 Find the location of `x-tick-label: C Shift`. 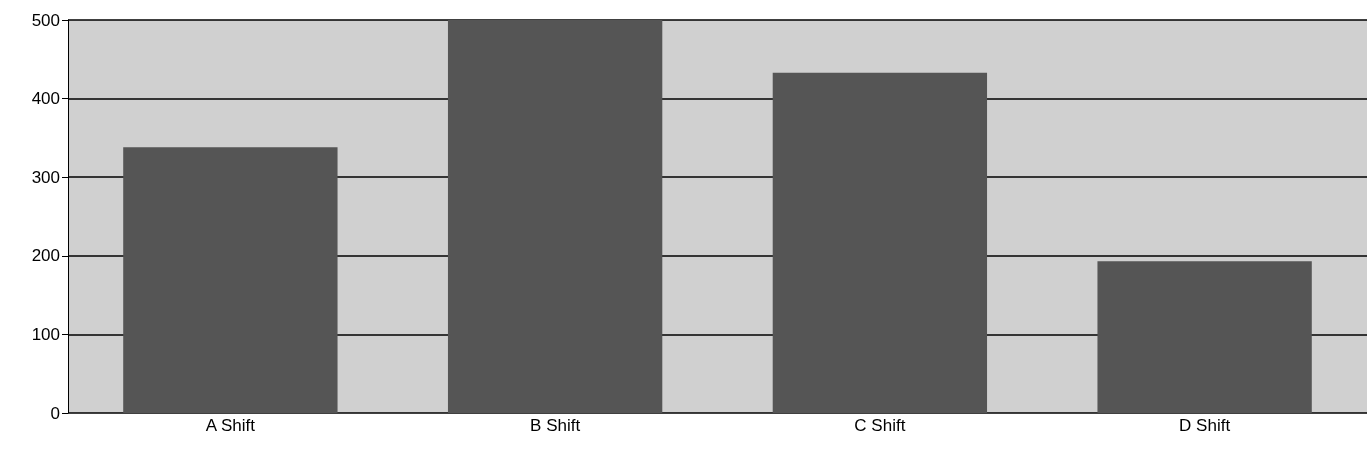

x-tick-label: C Shift is located at coordinates (880, 425).